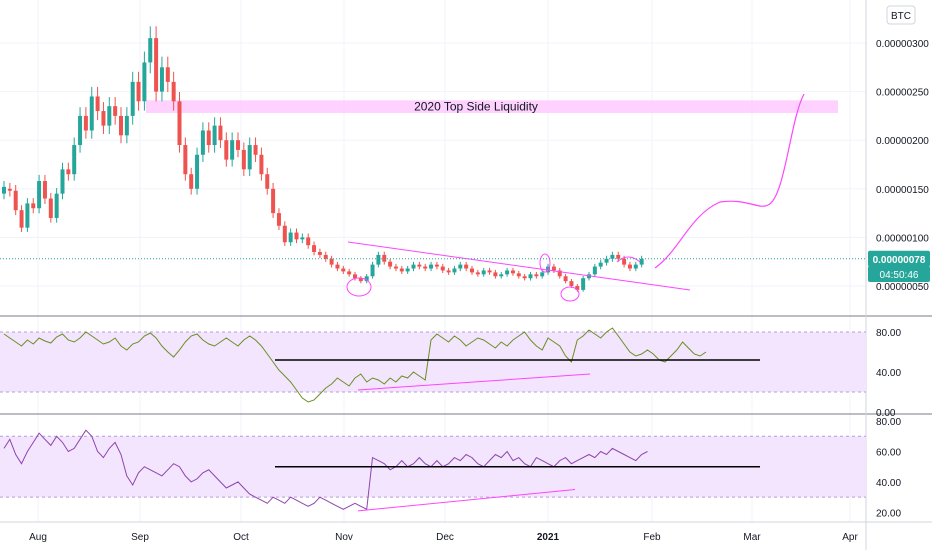 This screenshot has height=550, width=932. Describe the element at coordinates (652, 537) in the screenshot. I see `time-tick-label: Feb` at that location.